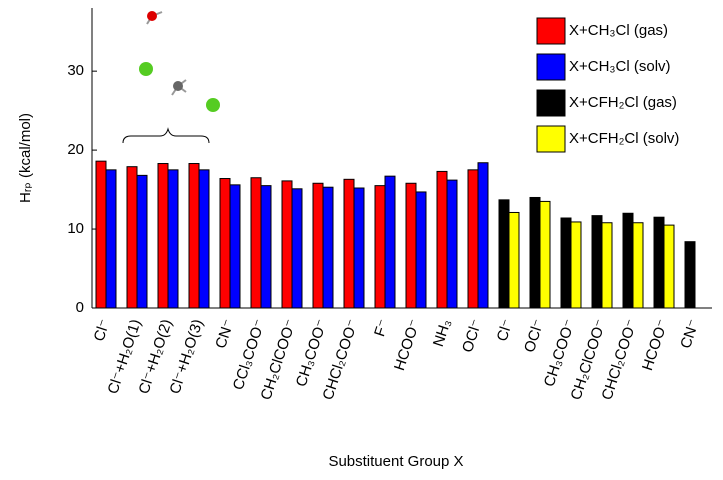 Image resolution: width=723 pixels, height=480 pixels. Describe the element at coordinates (381, 328) in the screenshot. I see `x-tick-label: F⁻` at that location.